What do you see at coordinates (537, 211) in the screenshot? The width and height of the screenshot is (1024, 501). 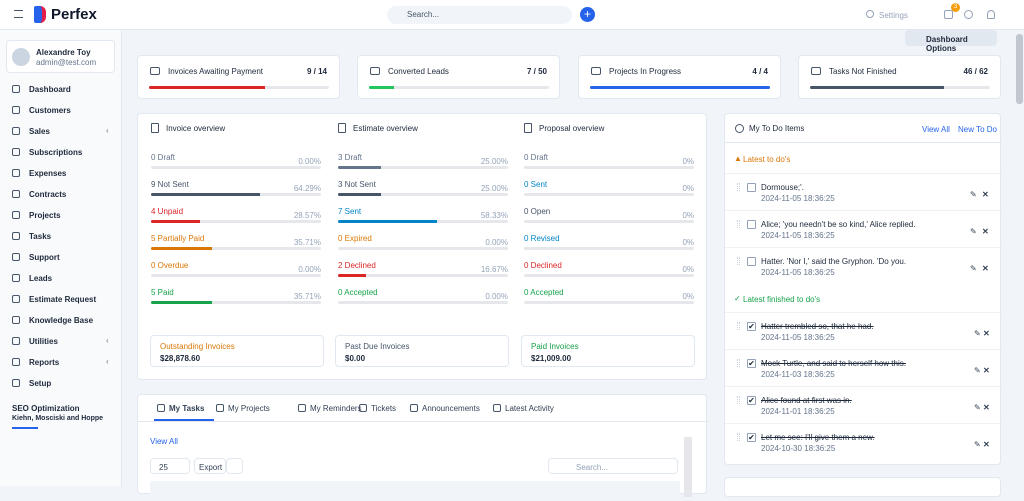 I see `status-label: 0 Open` at bounding box center [537, 211].